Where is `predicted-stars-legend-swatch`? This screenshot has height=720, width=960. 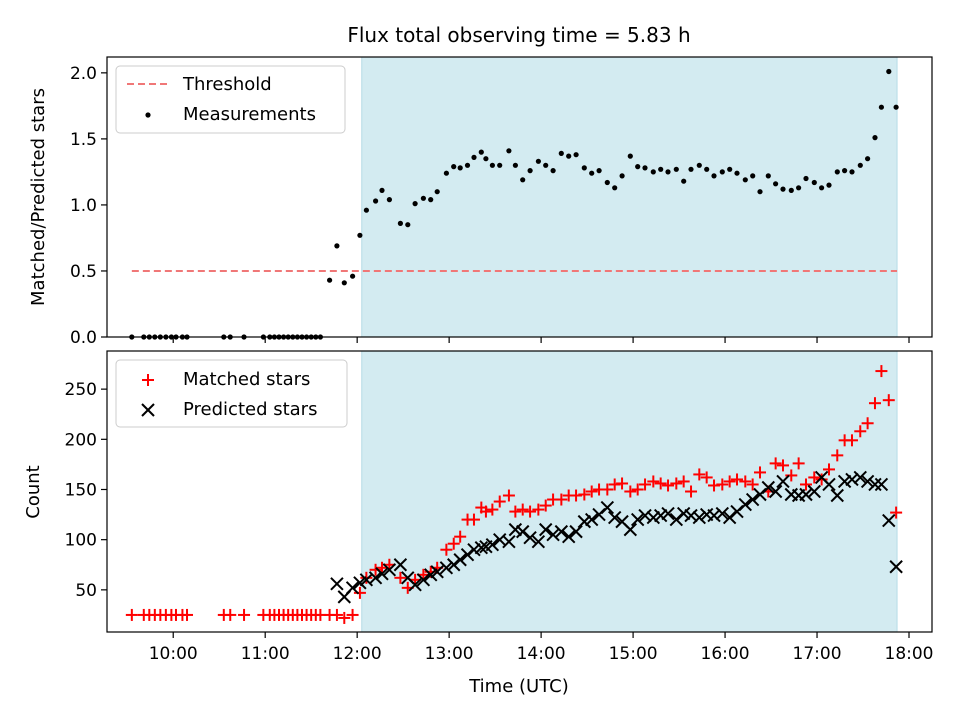 predicted-stars-legend-swatch is located at coordinates (148, 410).